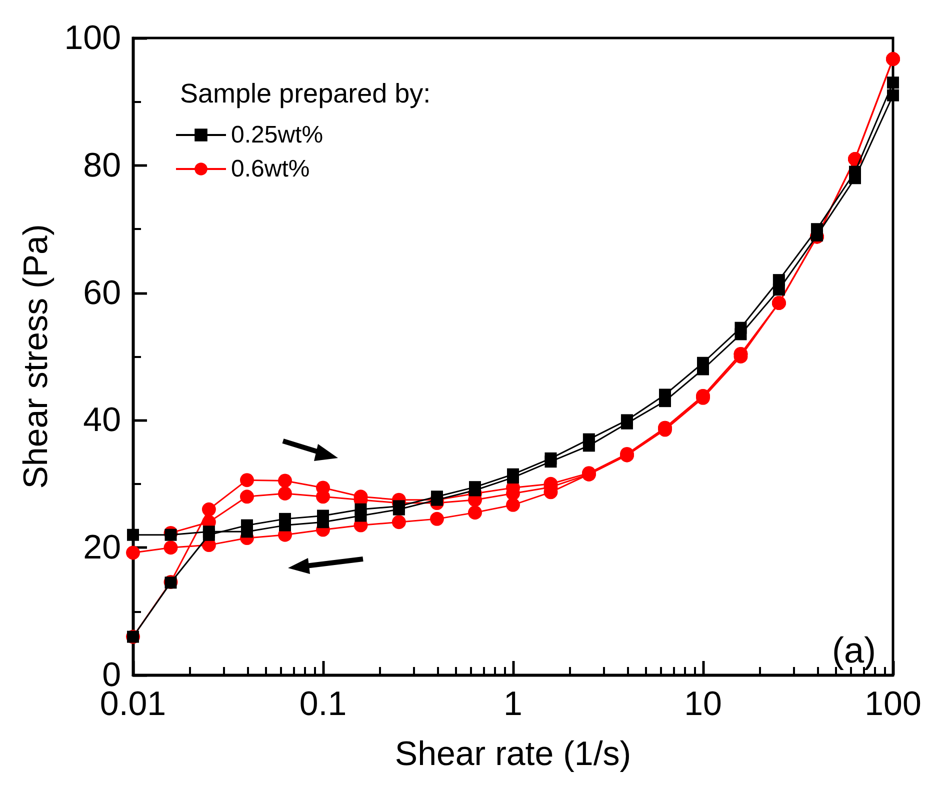  Describe the element at coordinates (270, 169) in the screenshot. I see `legend-label: 0.6wt%` at that location.